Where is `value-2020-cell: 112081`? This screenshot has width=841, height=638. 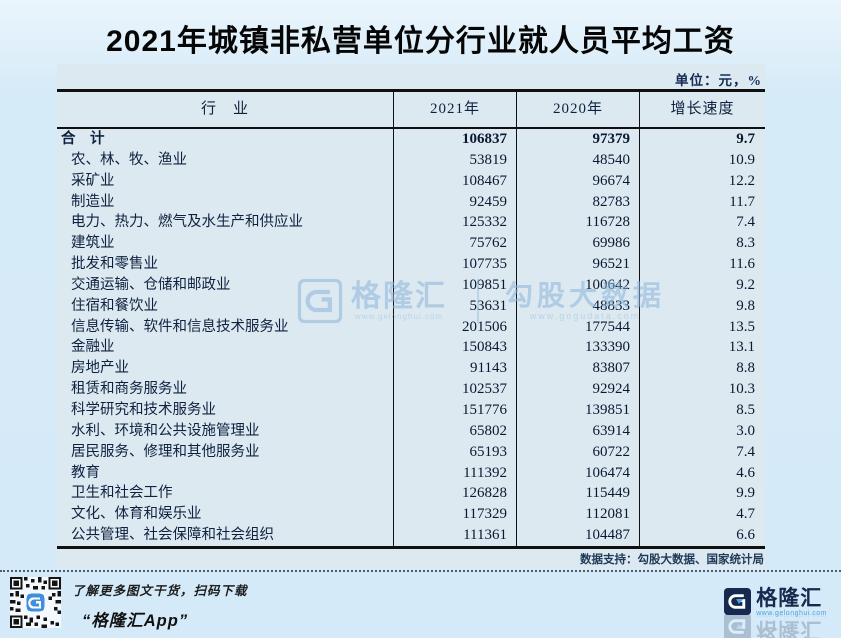
value-2020-cell: 112081 is located at coordinates (577, 515).